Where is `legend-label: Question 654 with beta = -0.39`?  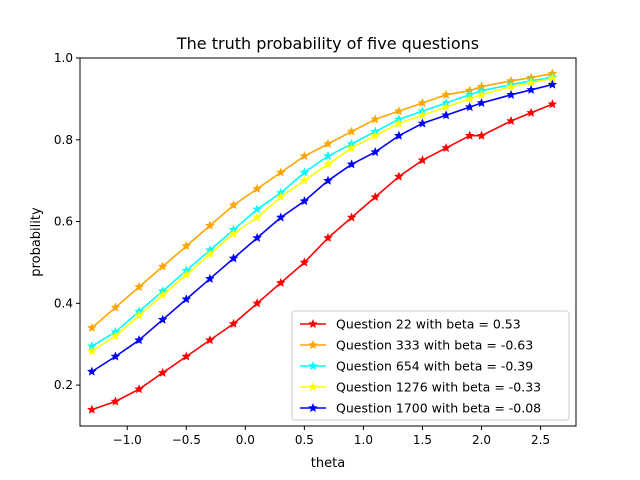
legend-label: Question 654 with beta = -0.39 is located at coordinates (434, 366).